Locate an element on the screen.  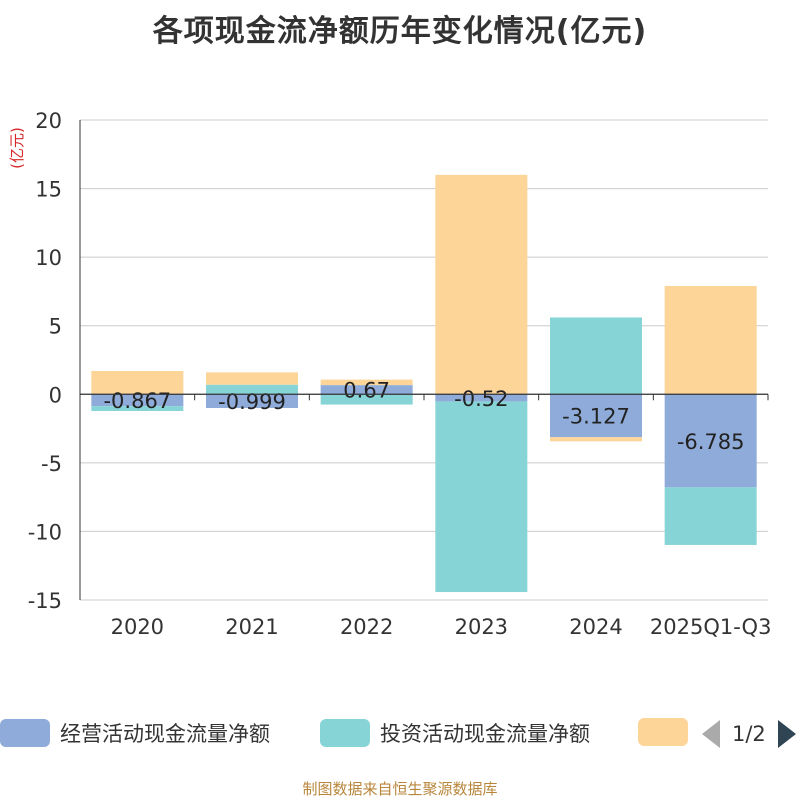
legend-swatch-operating is located at coordinates (25, 733).